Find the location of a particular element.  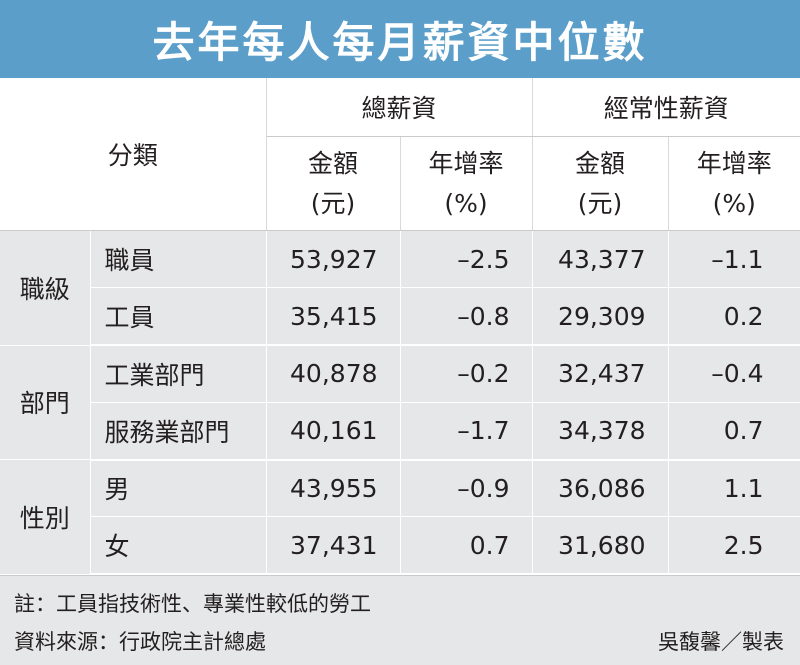

group-label: 性別 is located at coordinates (45, 517).